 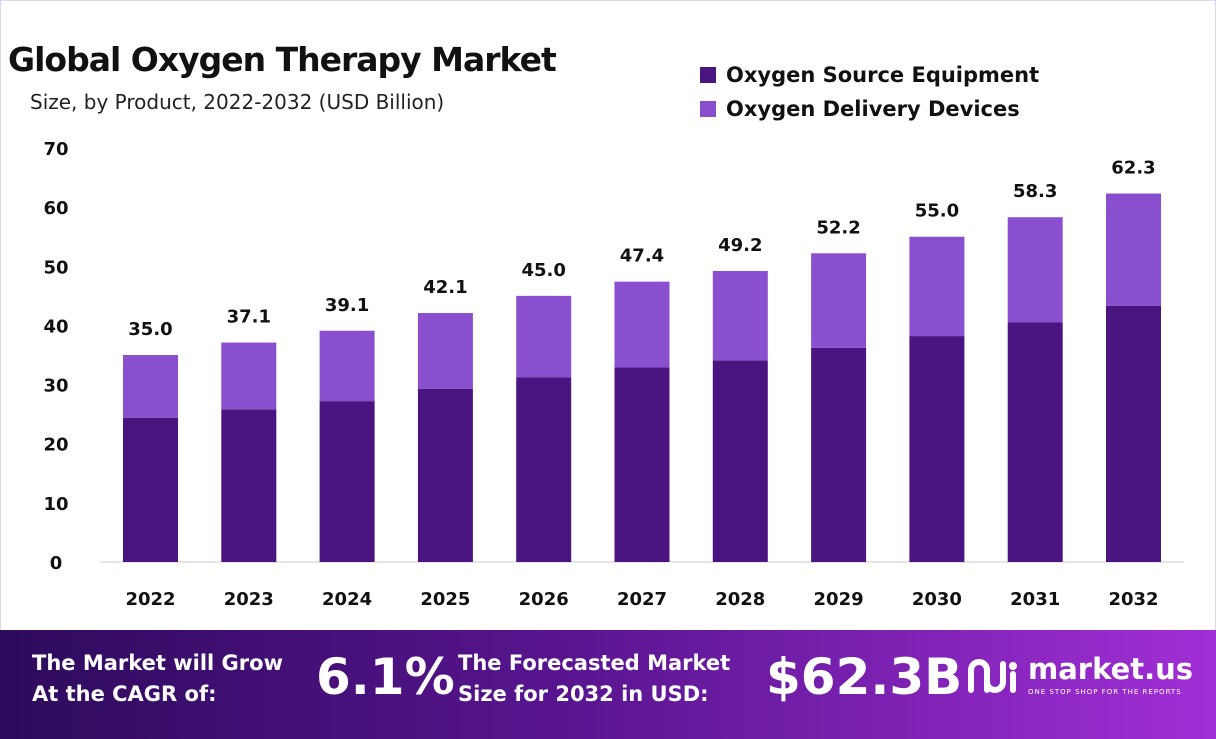 What do you see at coordinates (157, 679) in the screenshot?
I see `cagr-label: The Market will Grow At the CAGR of:` at bounding box center [157, 679].